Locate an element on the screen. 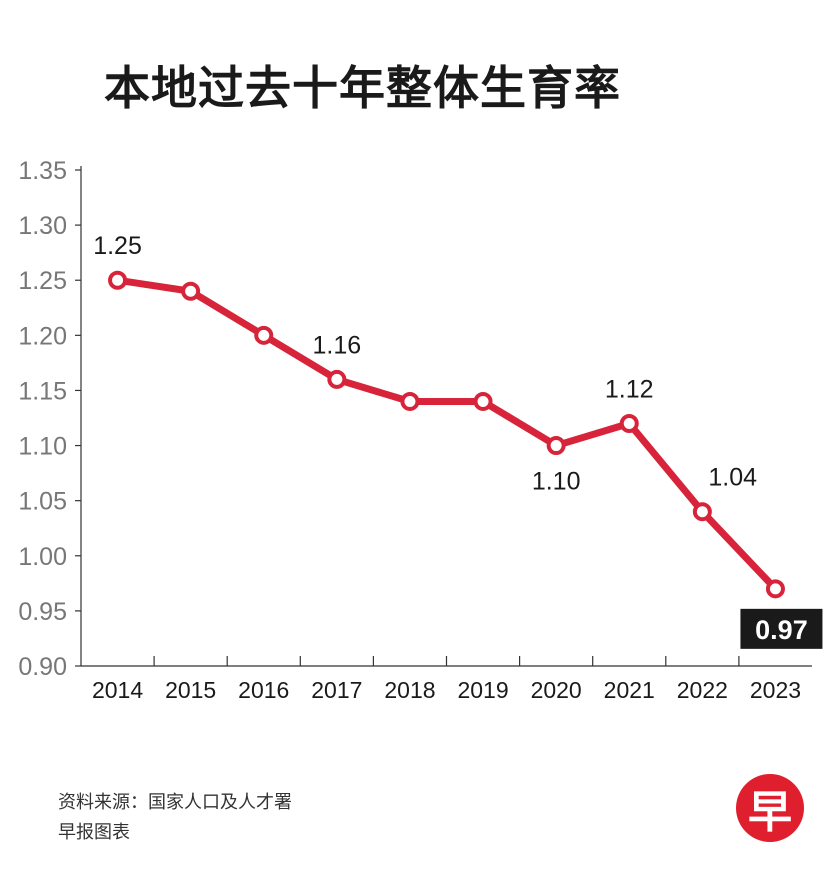 Image resolution: width=834 pixels, height=881 pixels. y-tick-label: 1.30 is located at coordinates (42, 226).